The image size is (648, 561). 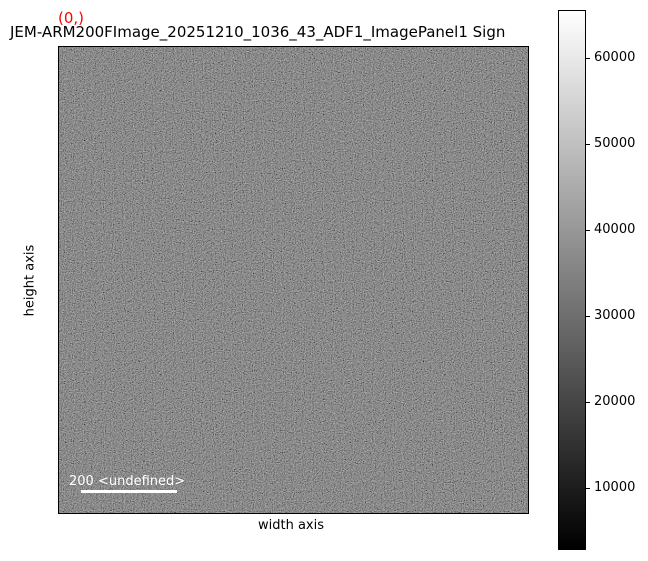 I want to click on colorbar-tick-label: 50000, so click(x=615, y=143).